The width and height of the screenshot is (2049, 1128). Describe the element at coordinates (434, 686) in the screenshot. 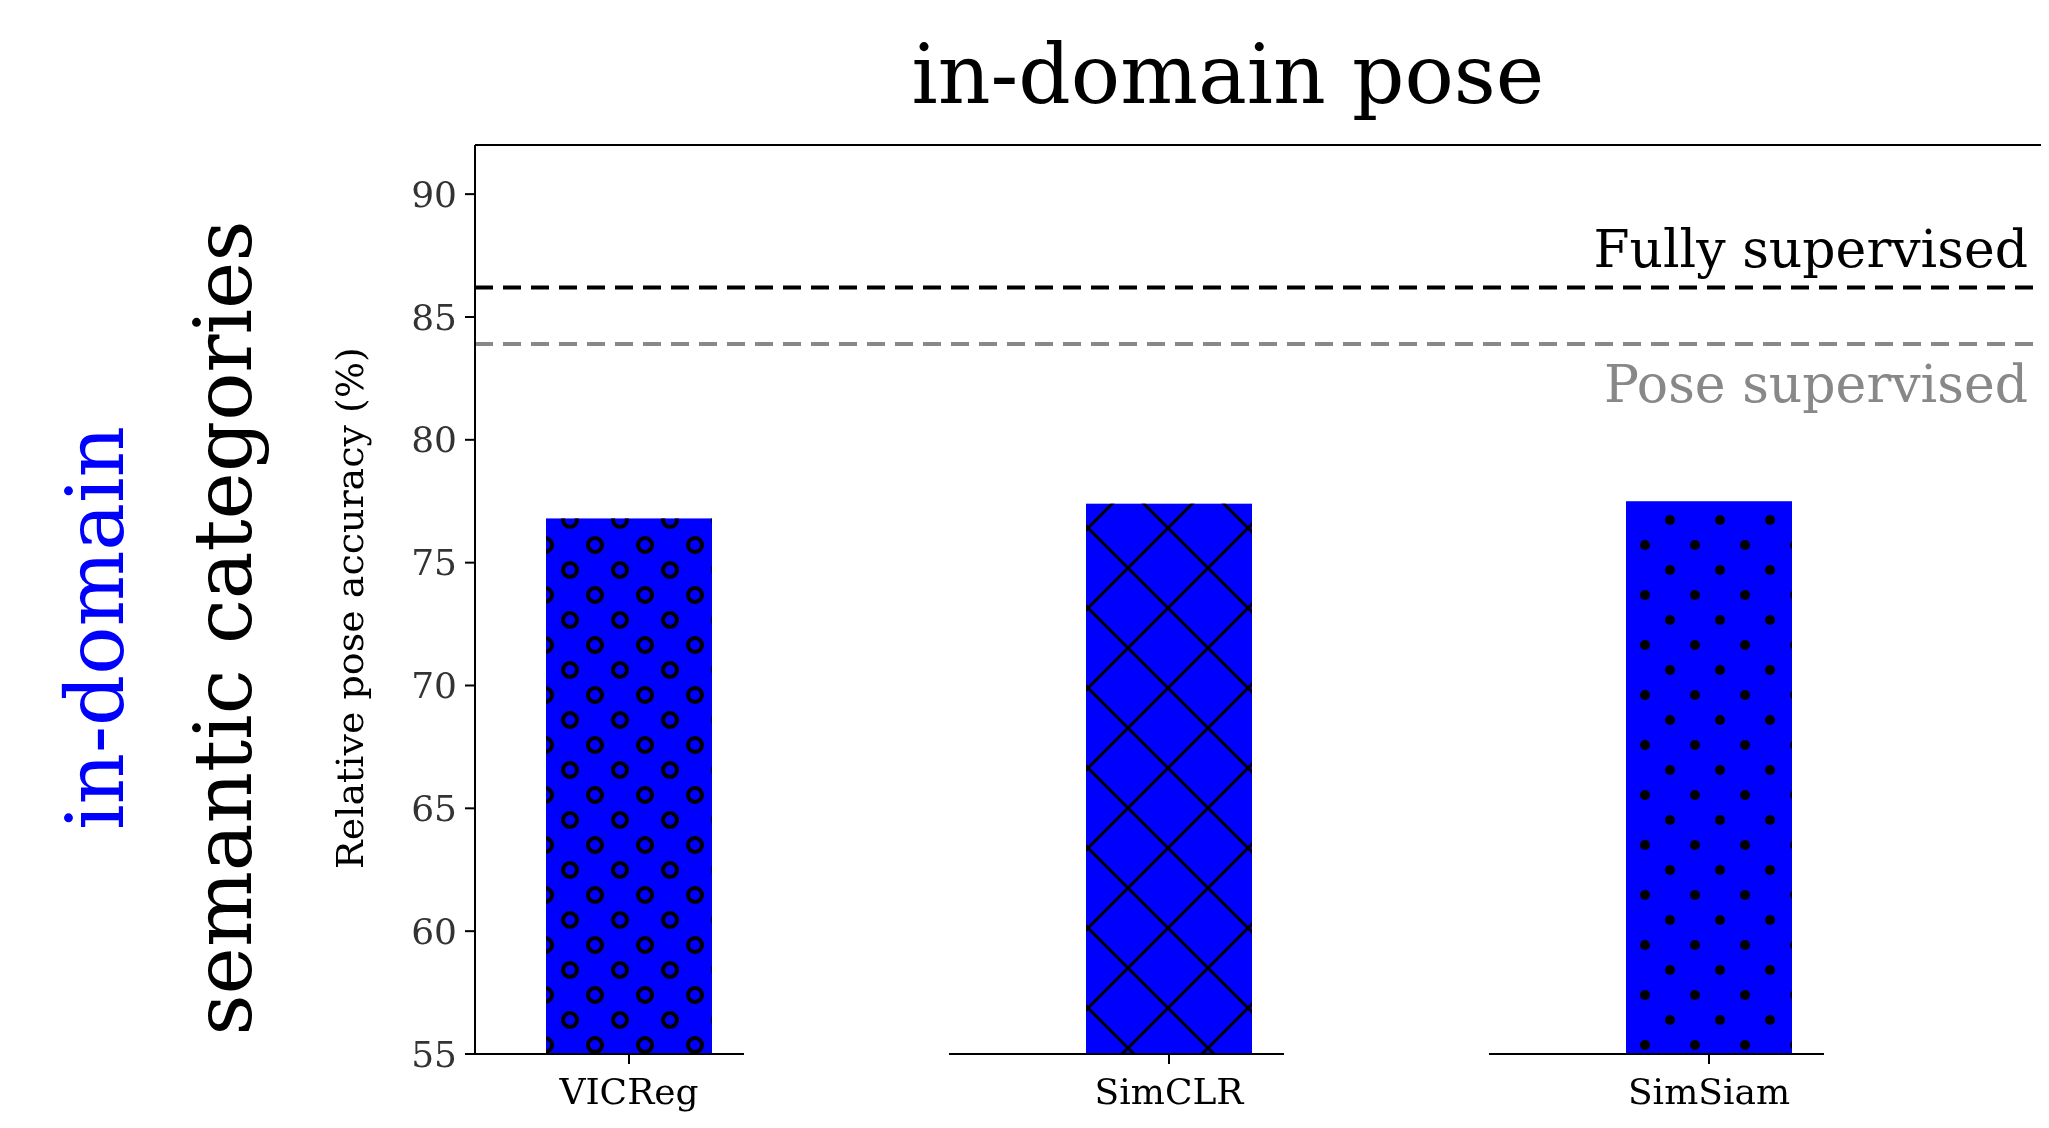

I see `y-tick-label: 70` at that location.